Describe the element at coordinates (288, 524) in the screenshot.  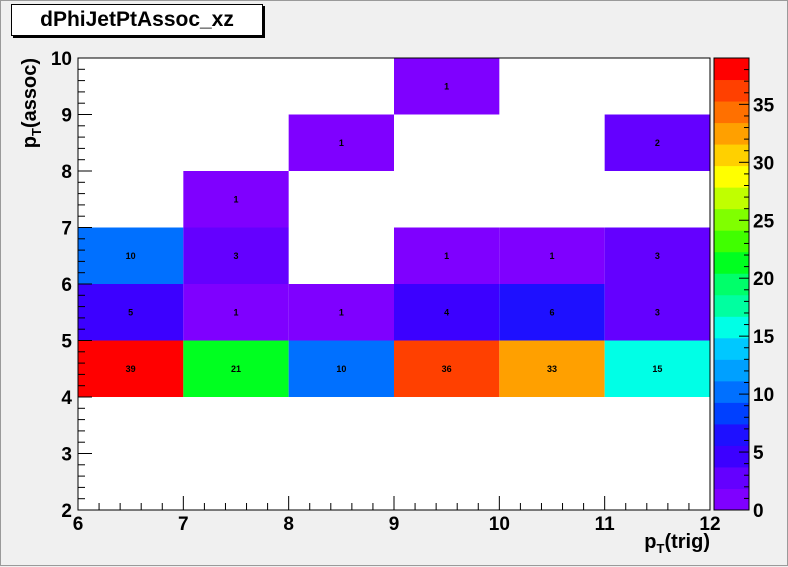
I see `x-tick-label: 8` at that location.